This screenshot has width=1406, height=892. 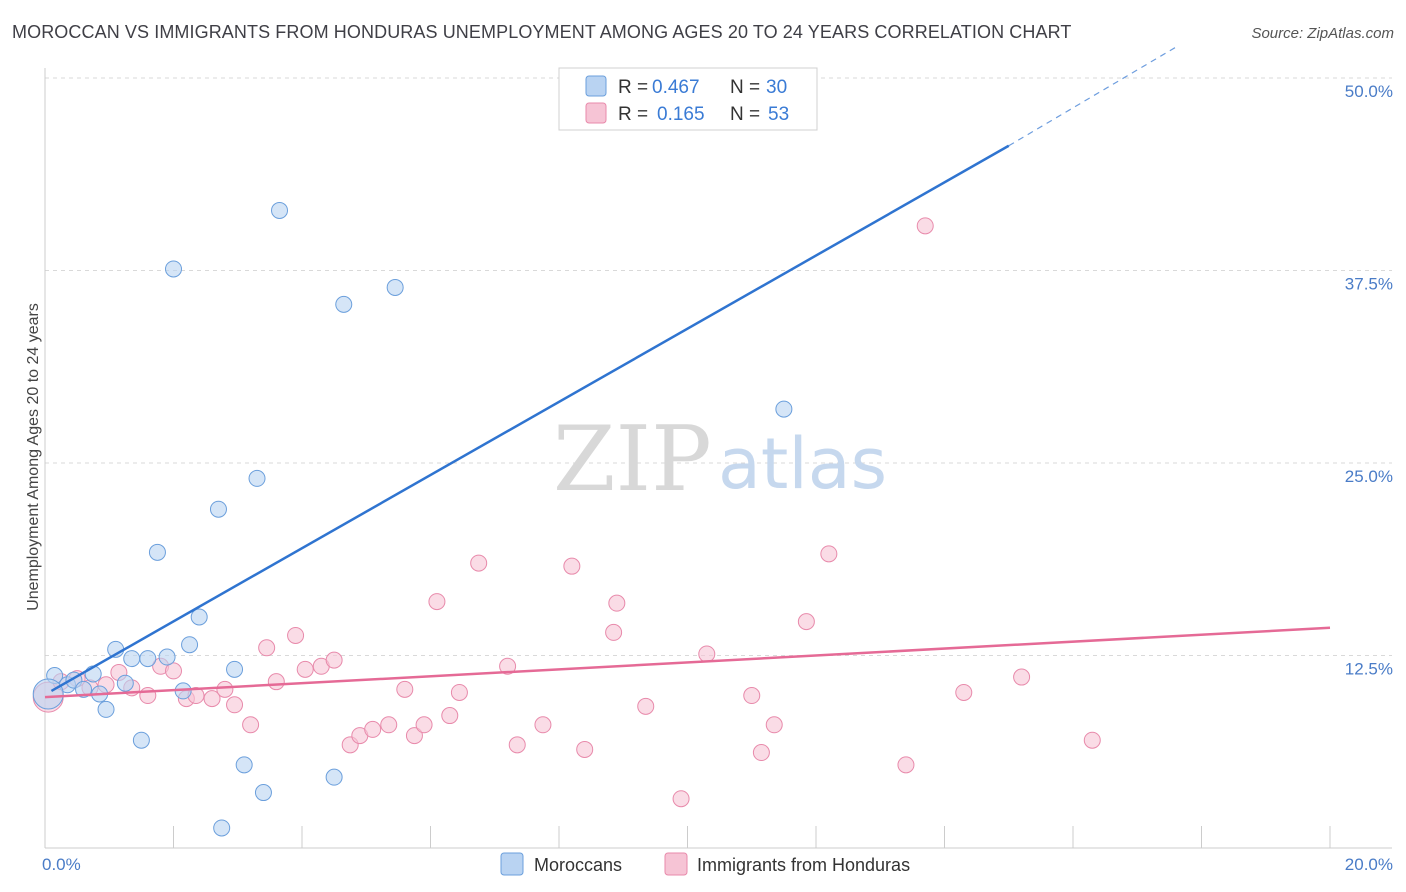 What do you see at coordinates (1369, 476) in the screenshot?
I see `y-tick-label-1: 25.0%` at bounding box center [1369, 476].